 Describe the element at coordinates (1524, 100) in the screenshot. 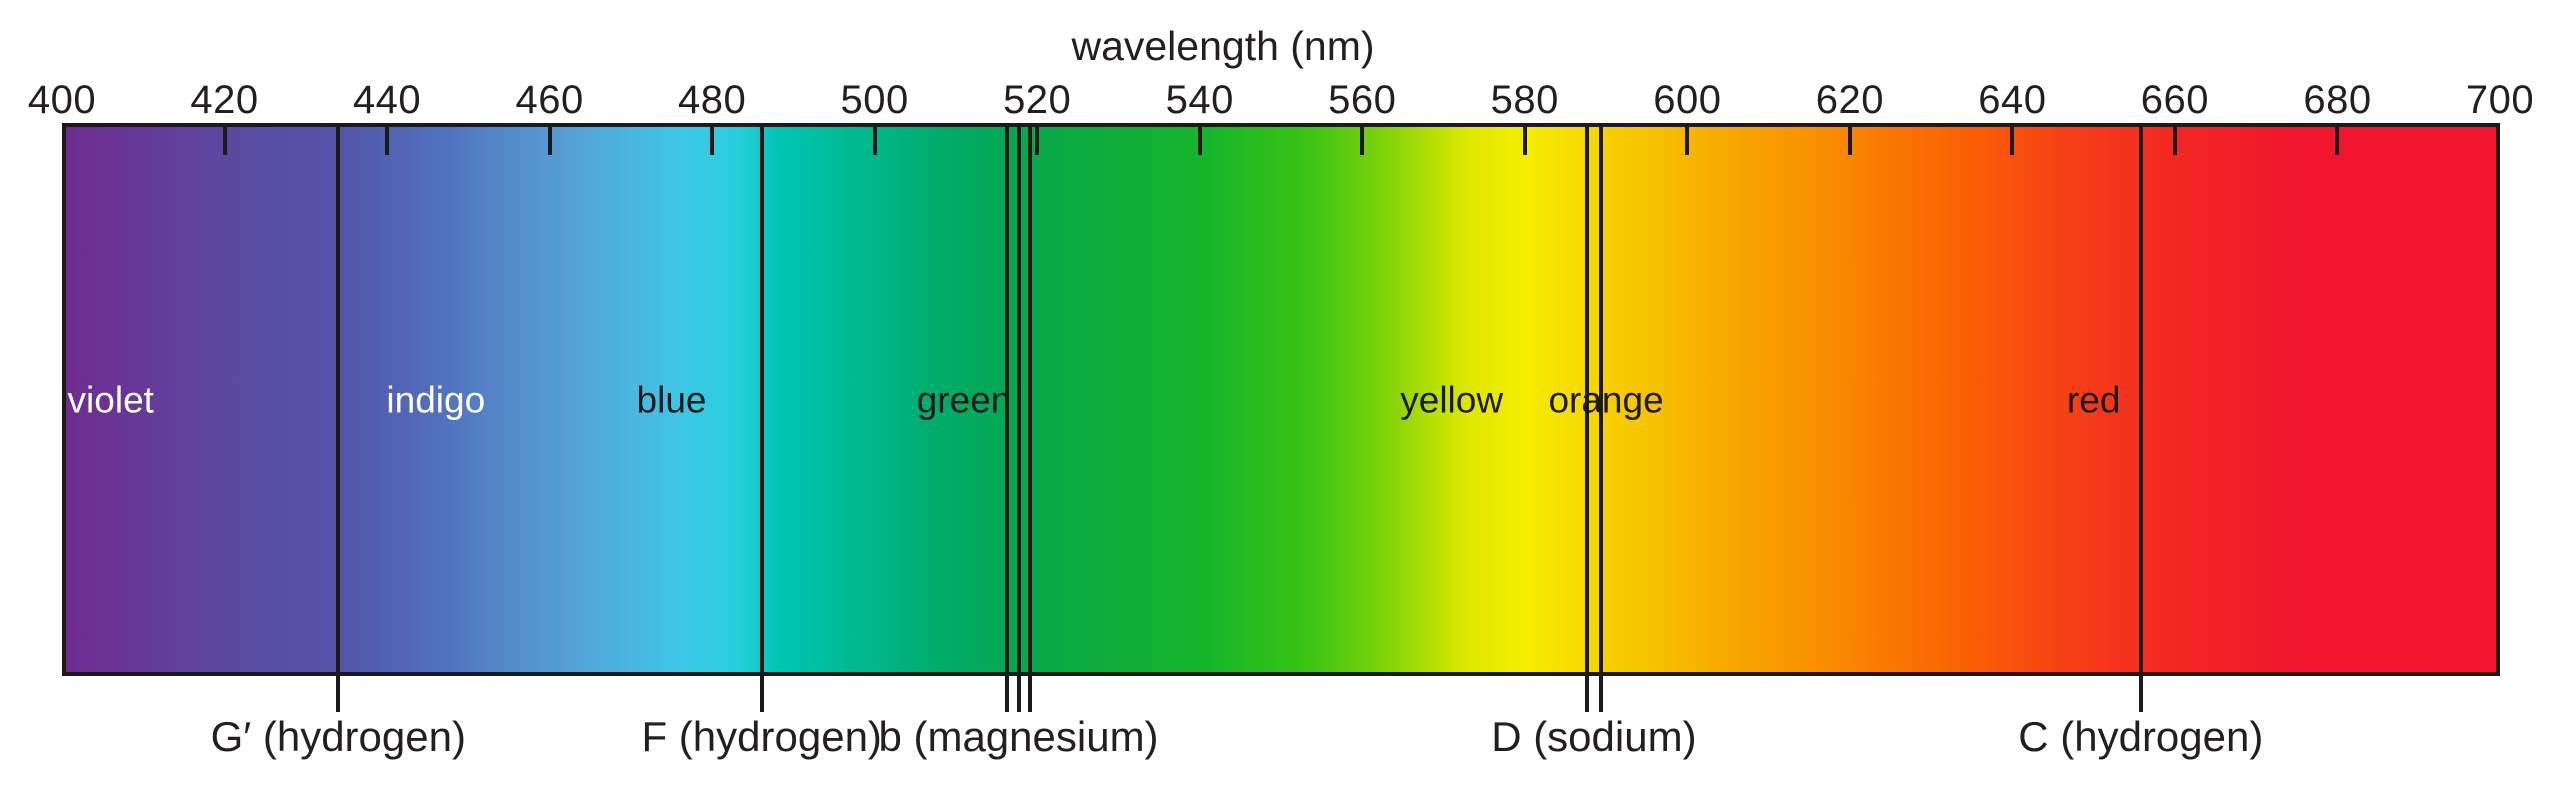

I see `tick-label-580: 580` at that location.